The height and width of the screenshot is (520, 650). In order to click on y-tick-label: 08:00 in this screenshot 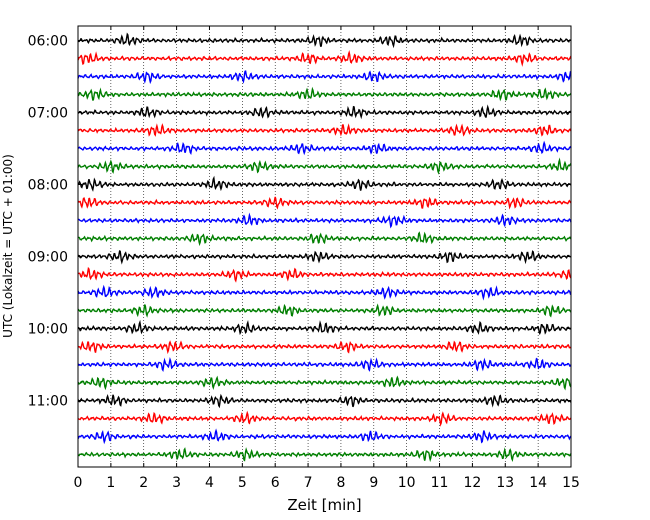, I will do `click(48, 186)`.